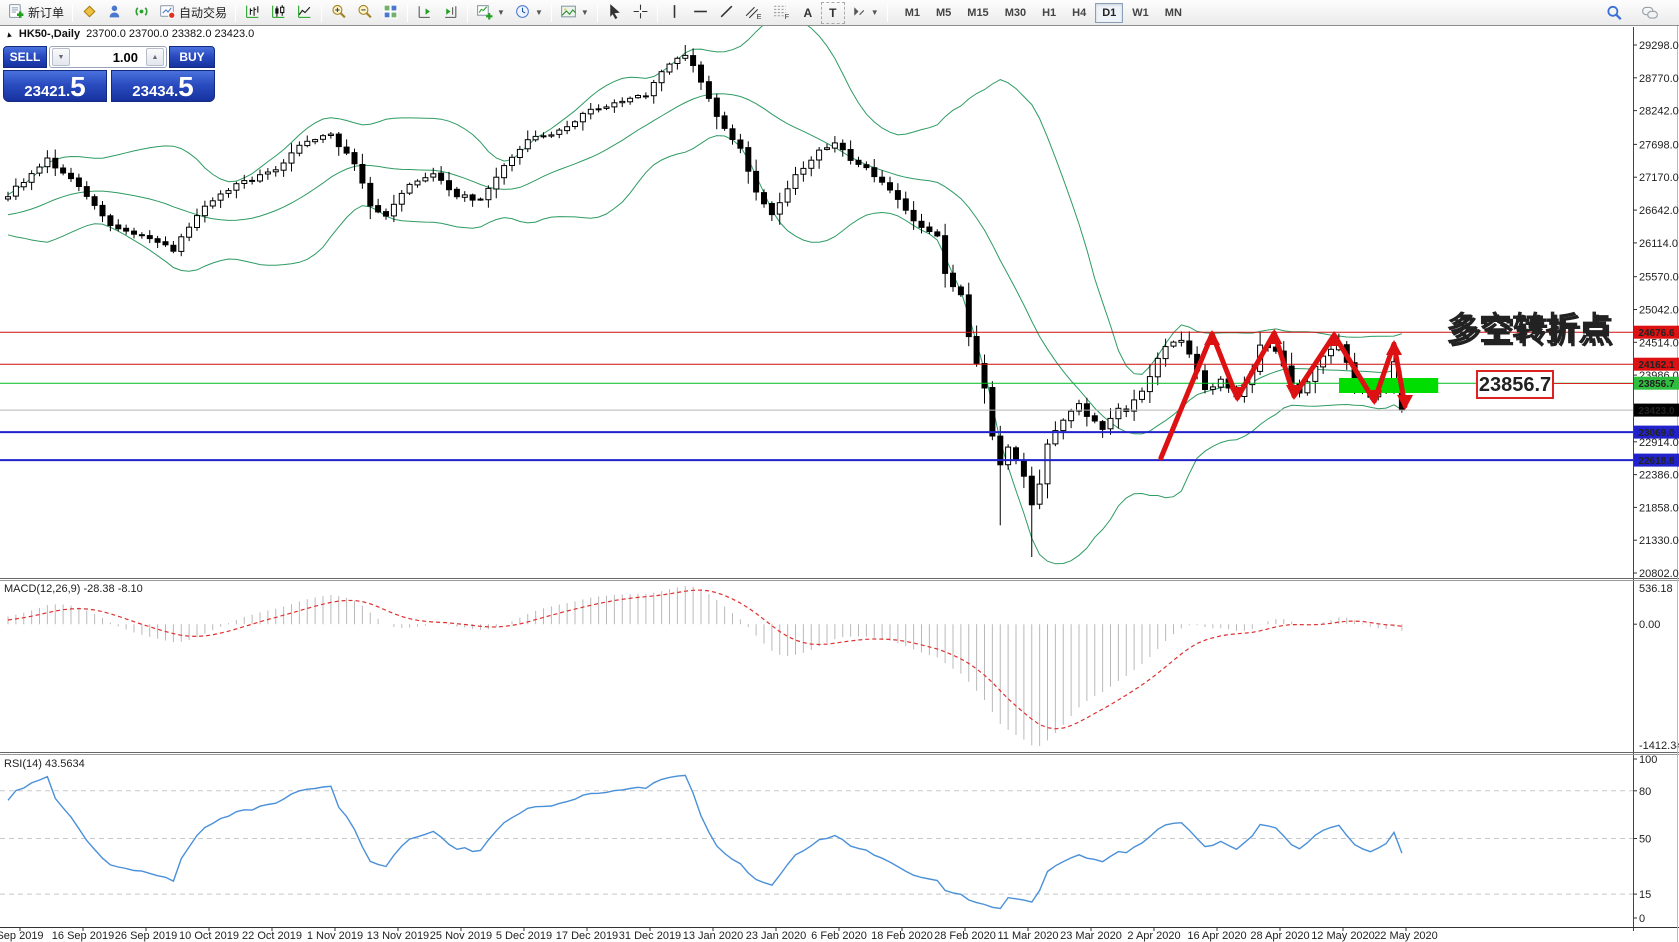  What do you see at coordinates (568, 13) in the screenshot?
I see `template-icon` at bounding box center [568, 13].